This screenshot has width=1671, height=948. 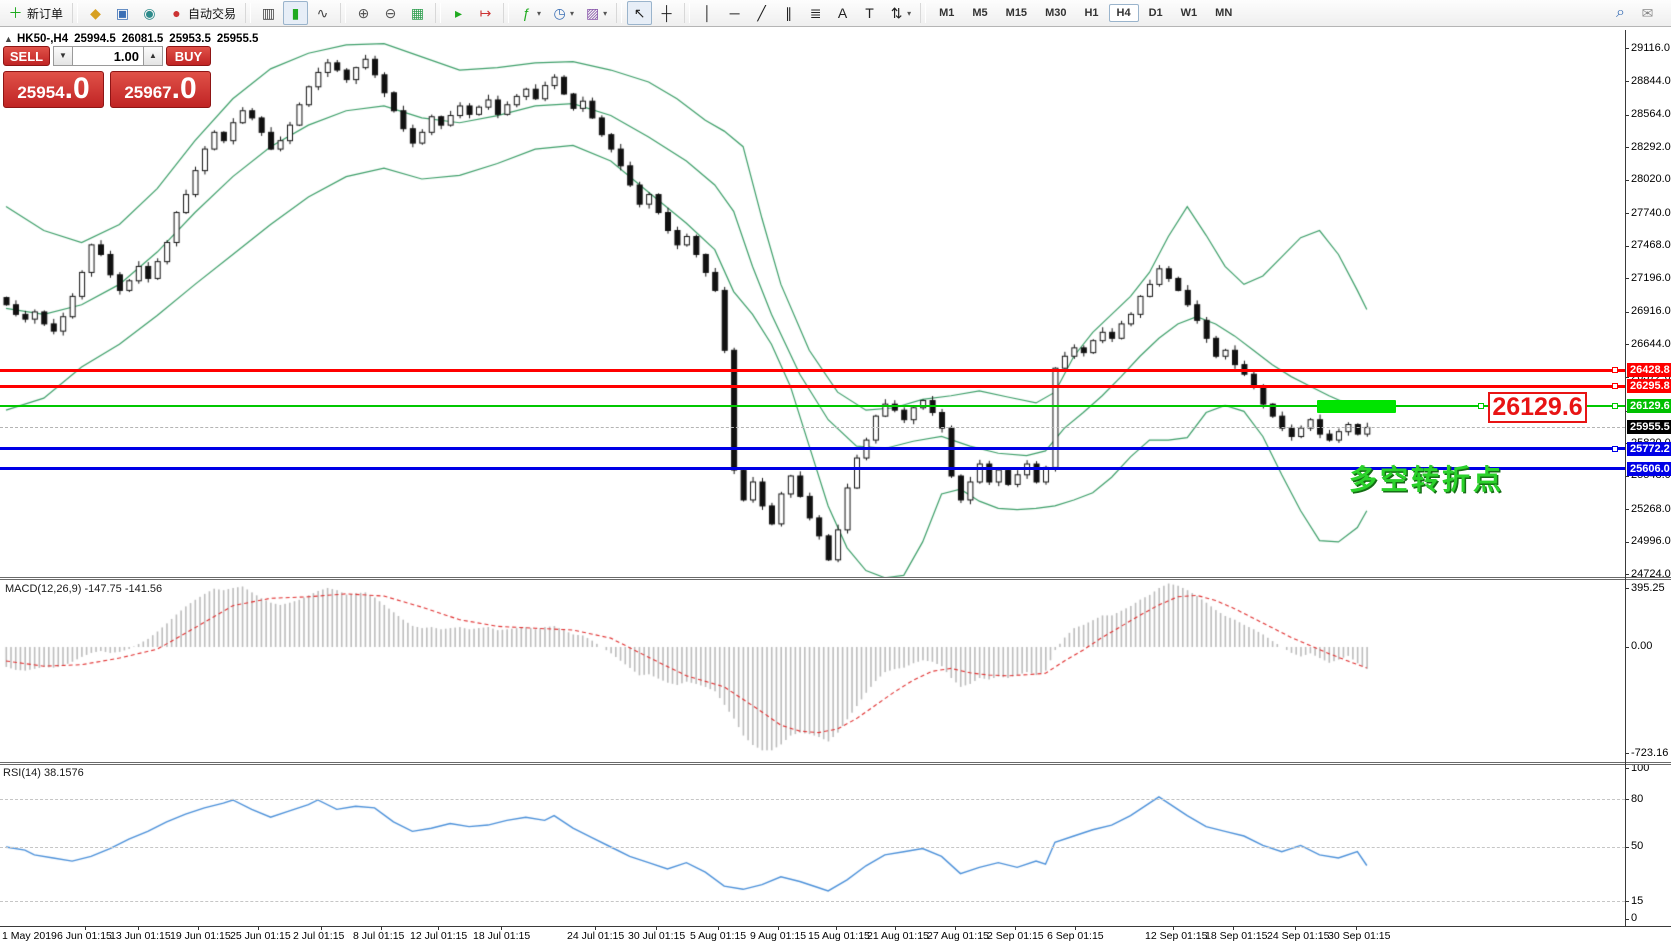 What do you see at coordinates (718, 936) in the screenshot?
I see `time-label: 5 Aug 01:15` at bounding box center [718, 936].